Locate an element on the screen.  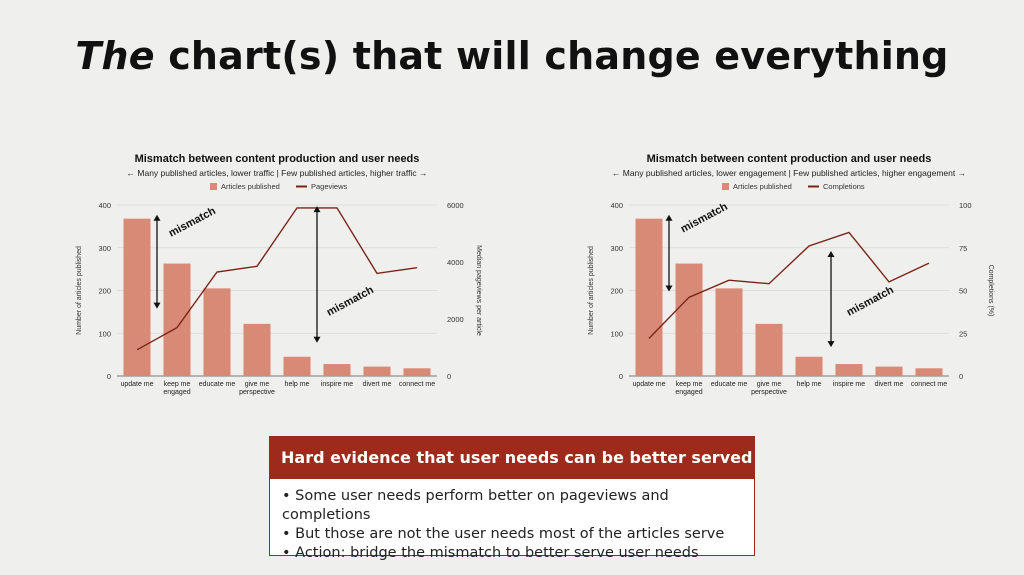
slide-title-italic: The is located at coordinates (115, 56).